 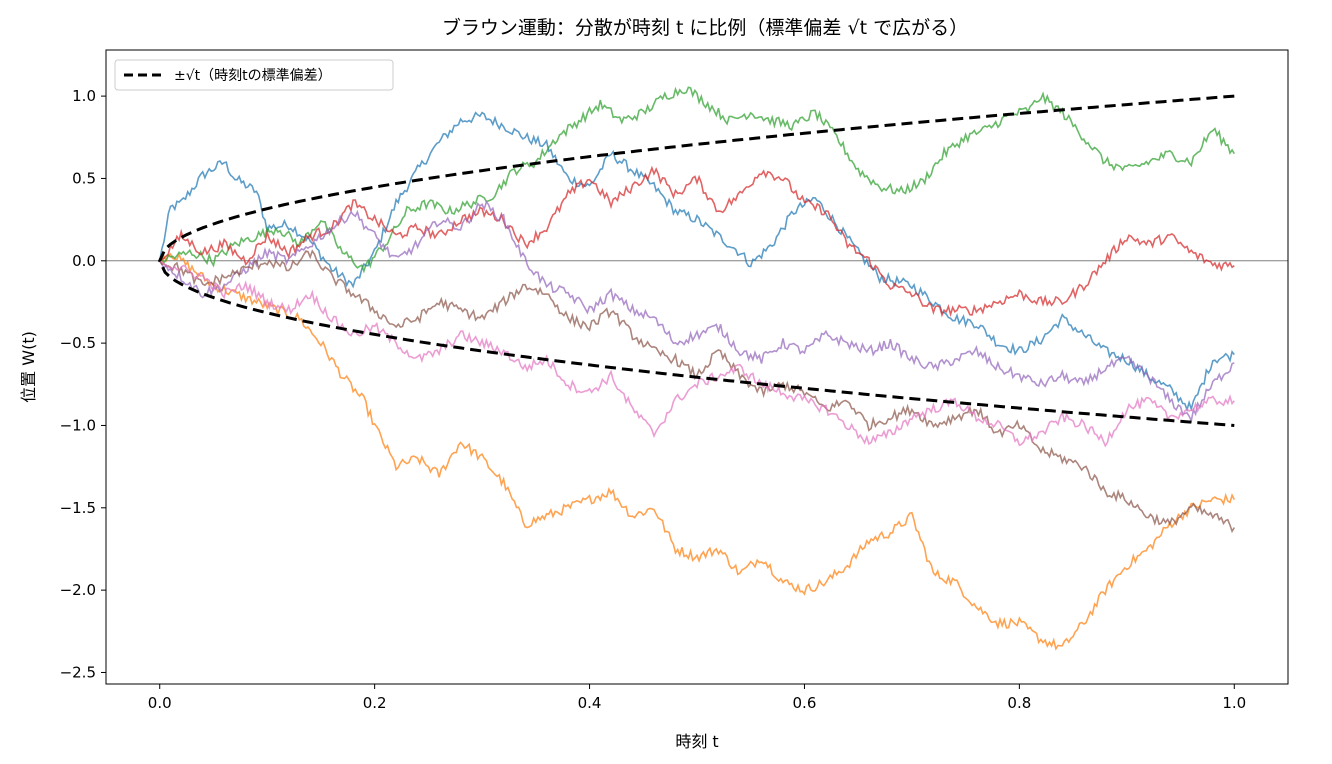 What do you see at coordinates (590, 703) in the screenshot?
I see `x-tick-label-0.4: 0.4` at bounding box center [590, 703].